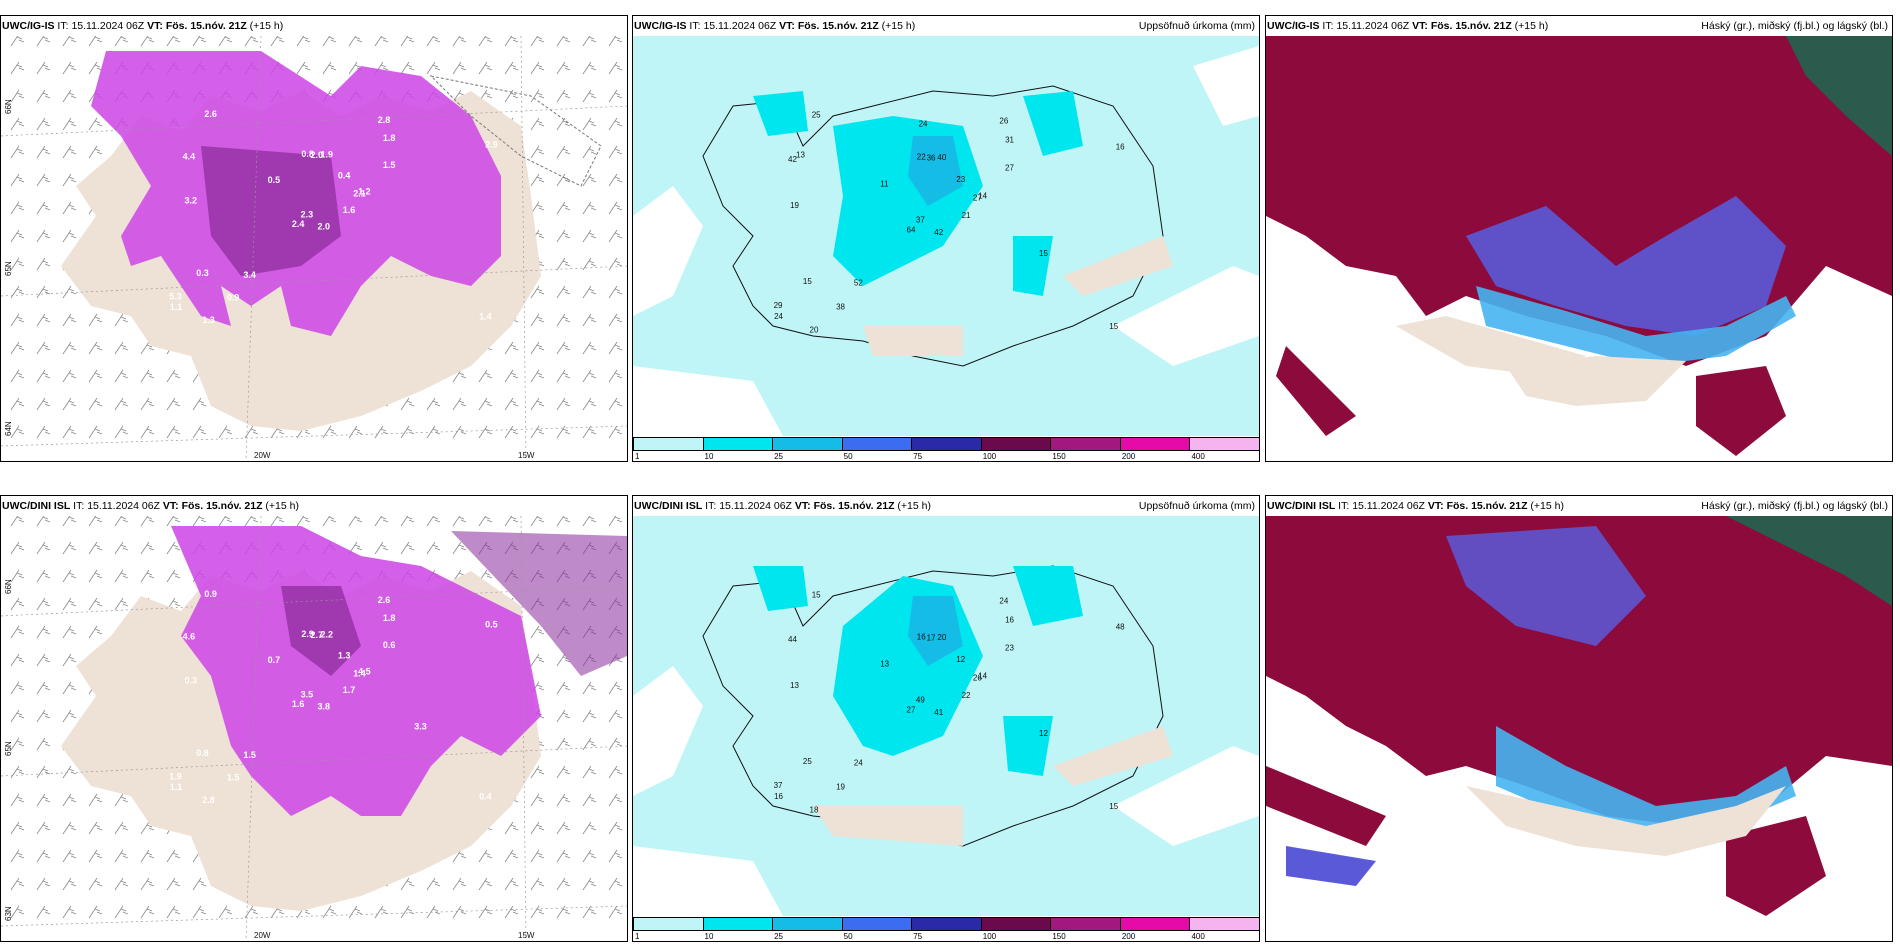  Describe the element at coordinates (8, 106) in the screenshot. I see `lat-label-66: 66N` at that location.